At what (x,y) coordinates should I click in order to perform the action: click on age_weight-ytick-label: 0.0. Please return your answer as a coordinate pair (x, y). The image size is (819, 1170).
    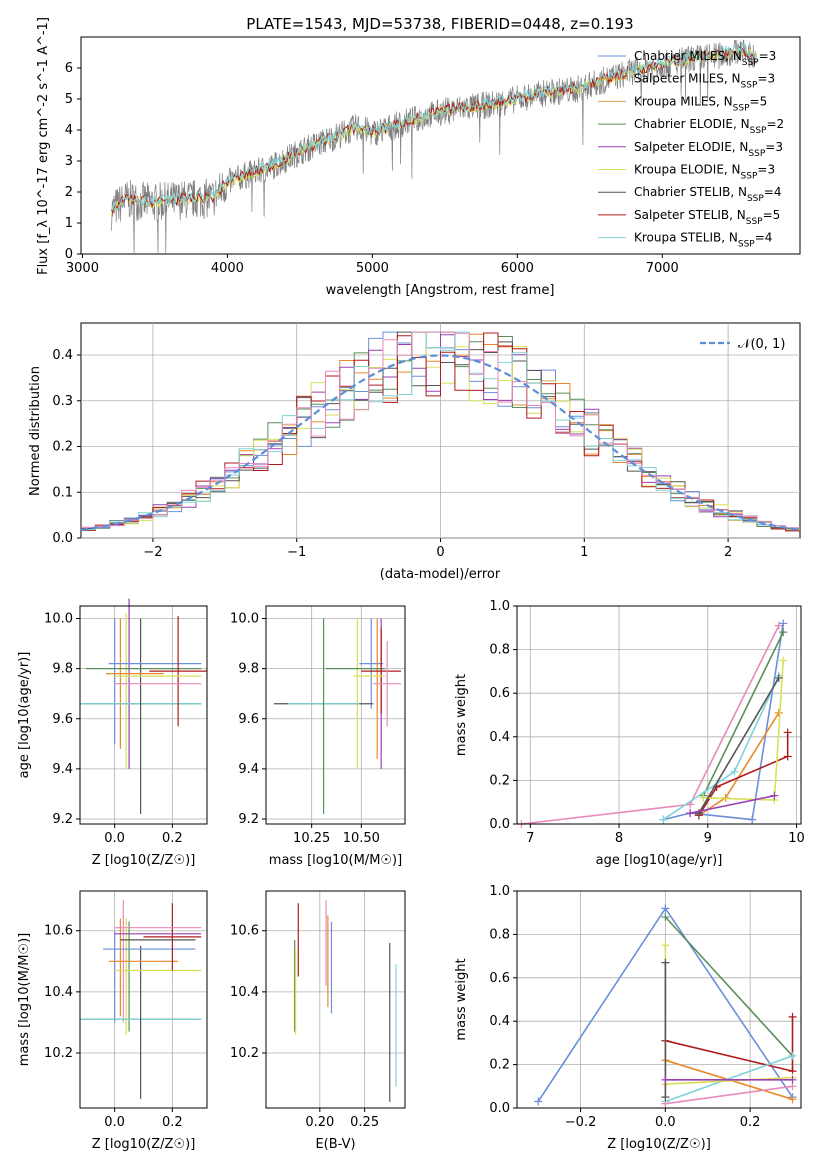
    Looking at the image, I should click on (499, 824).